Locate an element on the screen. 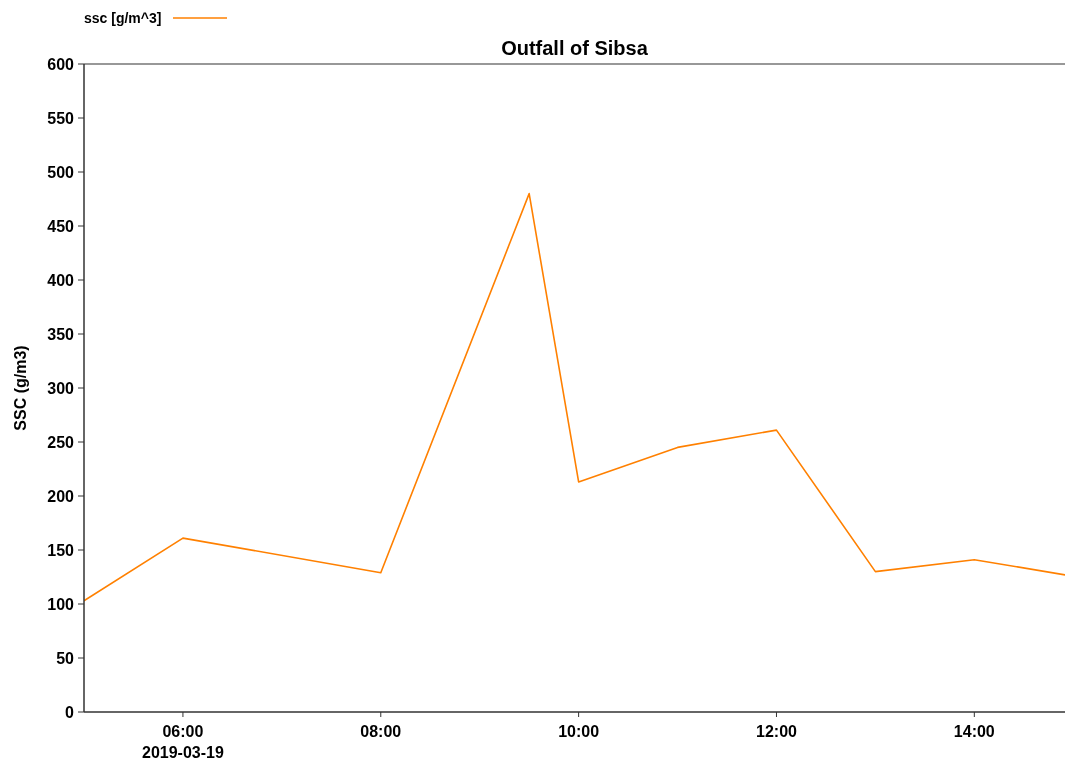 The height and width of the screenshot is (764, 1073). x-tick-label: 06:00 2019-03-19 is located at coordinates (183, 742).